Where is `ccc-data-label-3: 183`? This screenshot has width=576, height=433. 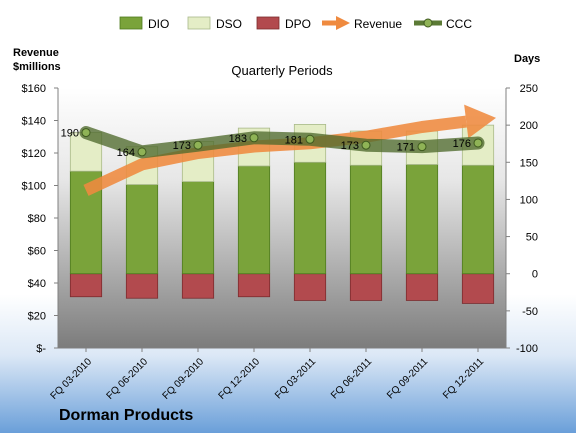
ccc-data-label-3: 183 is located at coordinates (238, 139).